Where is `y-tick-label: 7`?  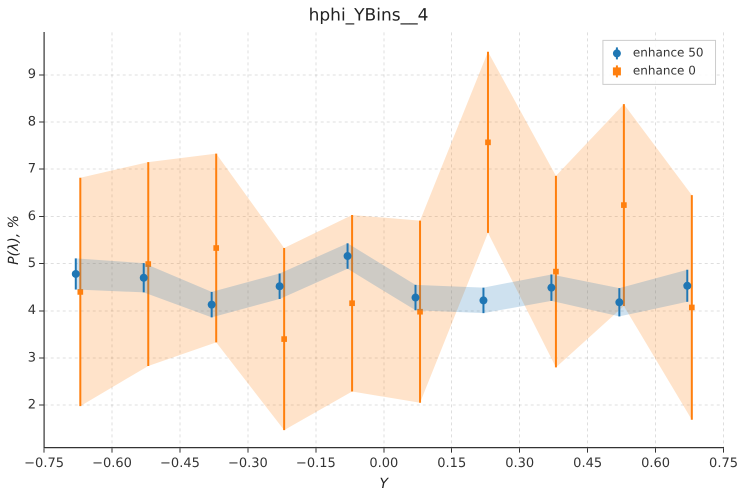
y-tick-label: 7 is located at coordinates (32, 169).